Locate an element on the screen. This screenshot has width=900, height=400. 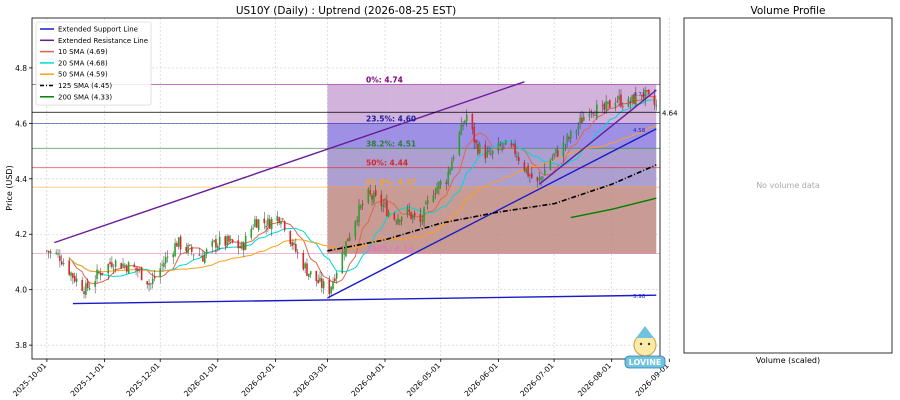
x-tick-label: 2025-12-01 is located at coordinates (142, 379).